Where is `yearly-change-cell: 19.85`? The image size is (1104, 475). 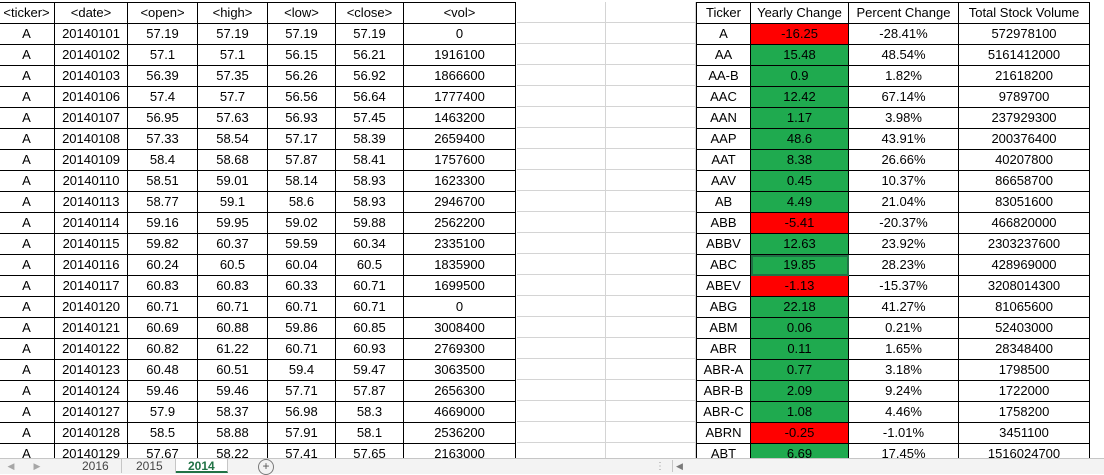
yearly-change-cell: 19.85 is located at coordinates (799, 265).